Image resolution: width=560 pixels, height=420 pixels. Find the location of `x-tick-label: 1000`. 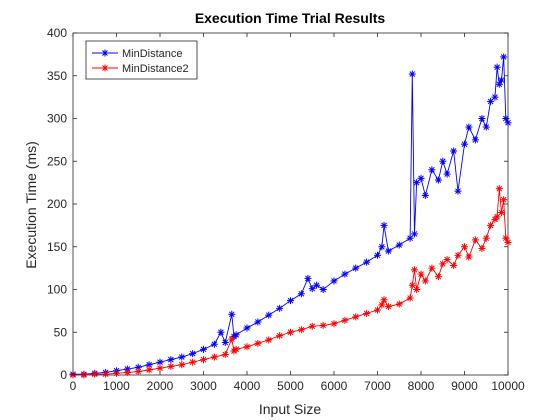

x-tick-label: 1000 is located at coordinates (116, 386).